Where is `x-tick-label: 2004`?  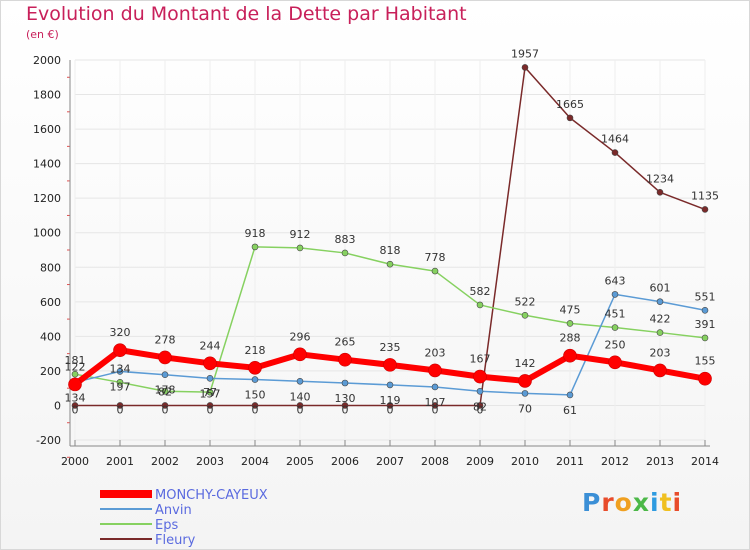 x-tick-label: 2004 is located at coordinates (255, 461).